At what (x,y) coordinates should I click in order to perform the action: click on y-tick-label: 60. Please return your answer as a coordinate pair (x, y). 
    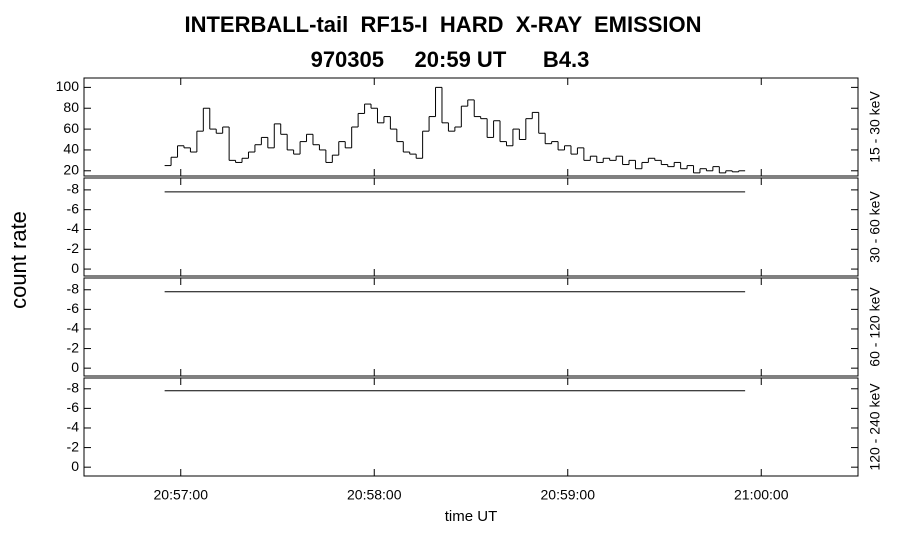
    Looking at the image, I should click on (71, 128).